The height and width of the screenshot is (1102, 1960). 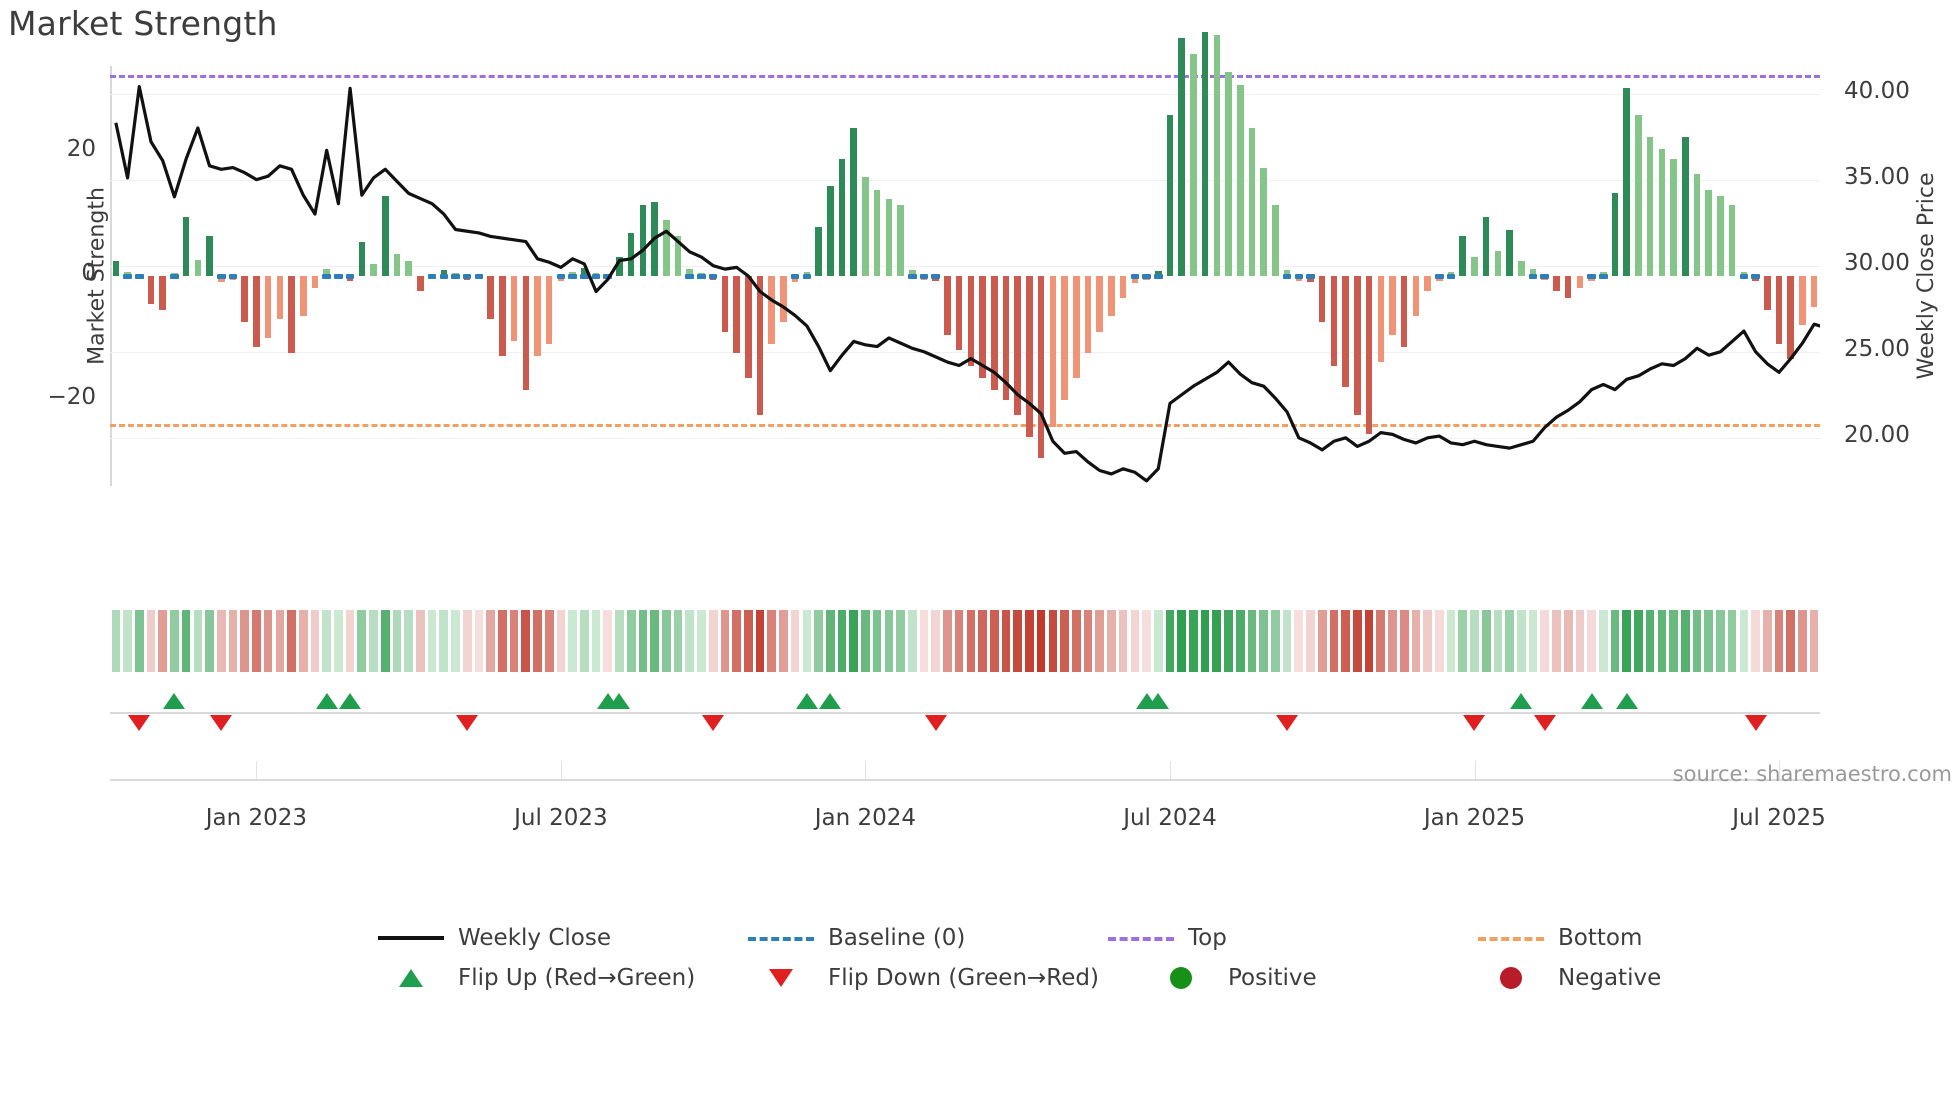 What do you see at coordinates (1170, 818) in the screenshot?
I see `x-tick-label: Jul 2024` at bounding box center [1170, 818].